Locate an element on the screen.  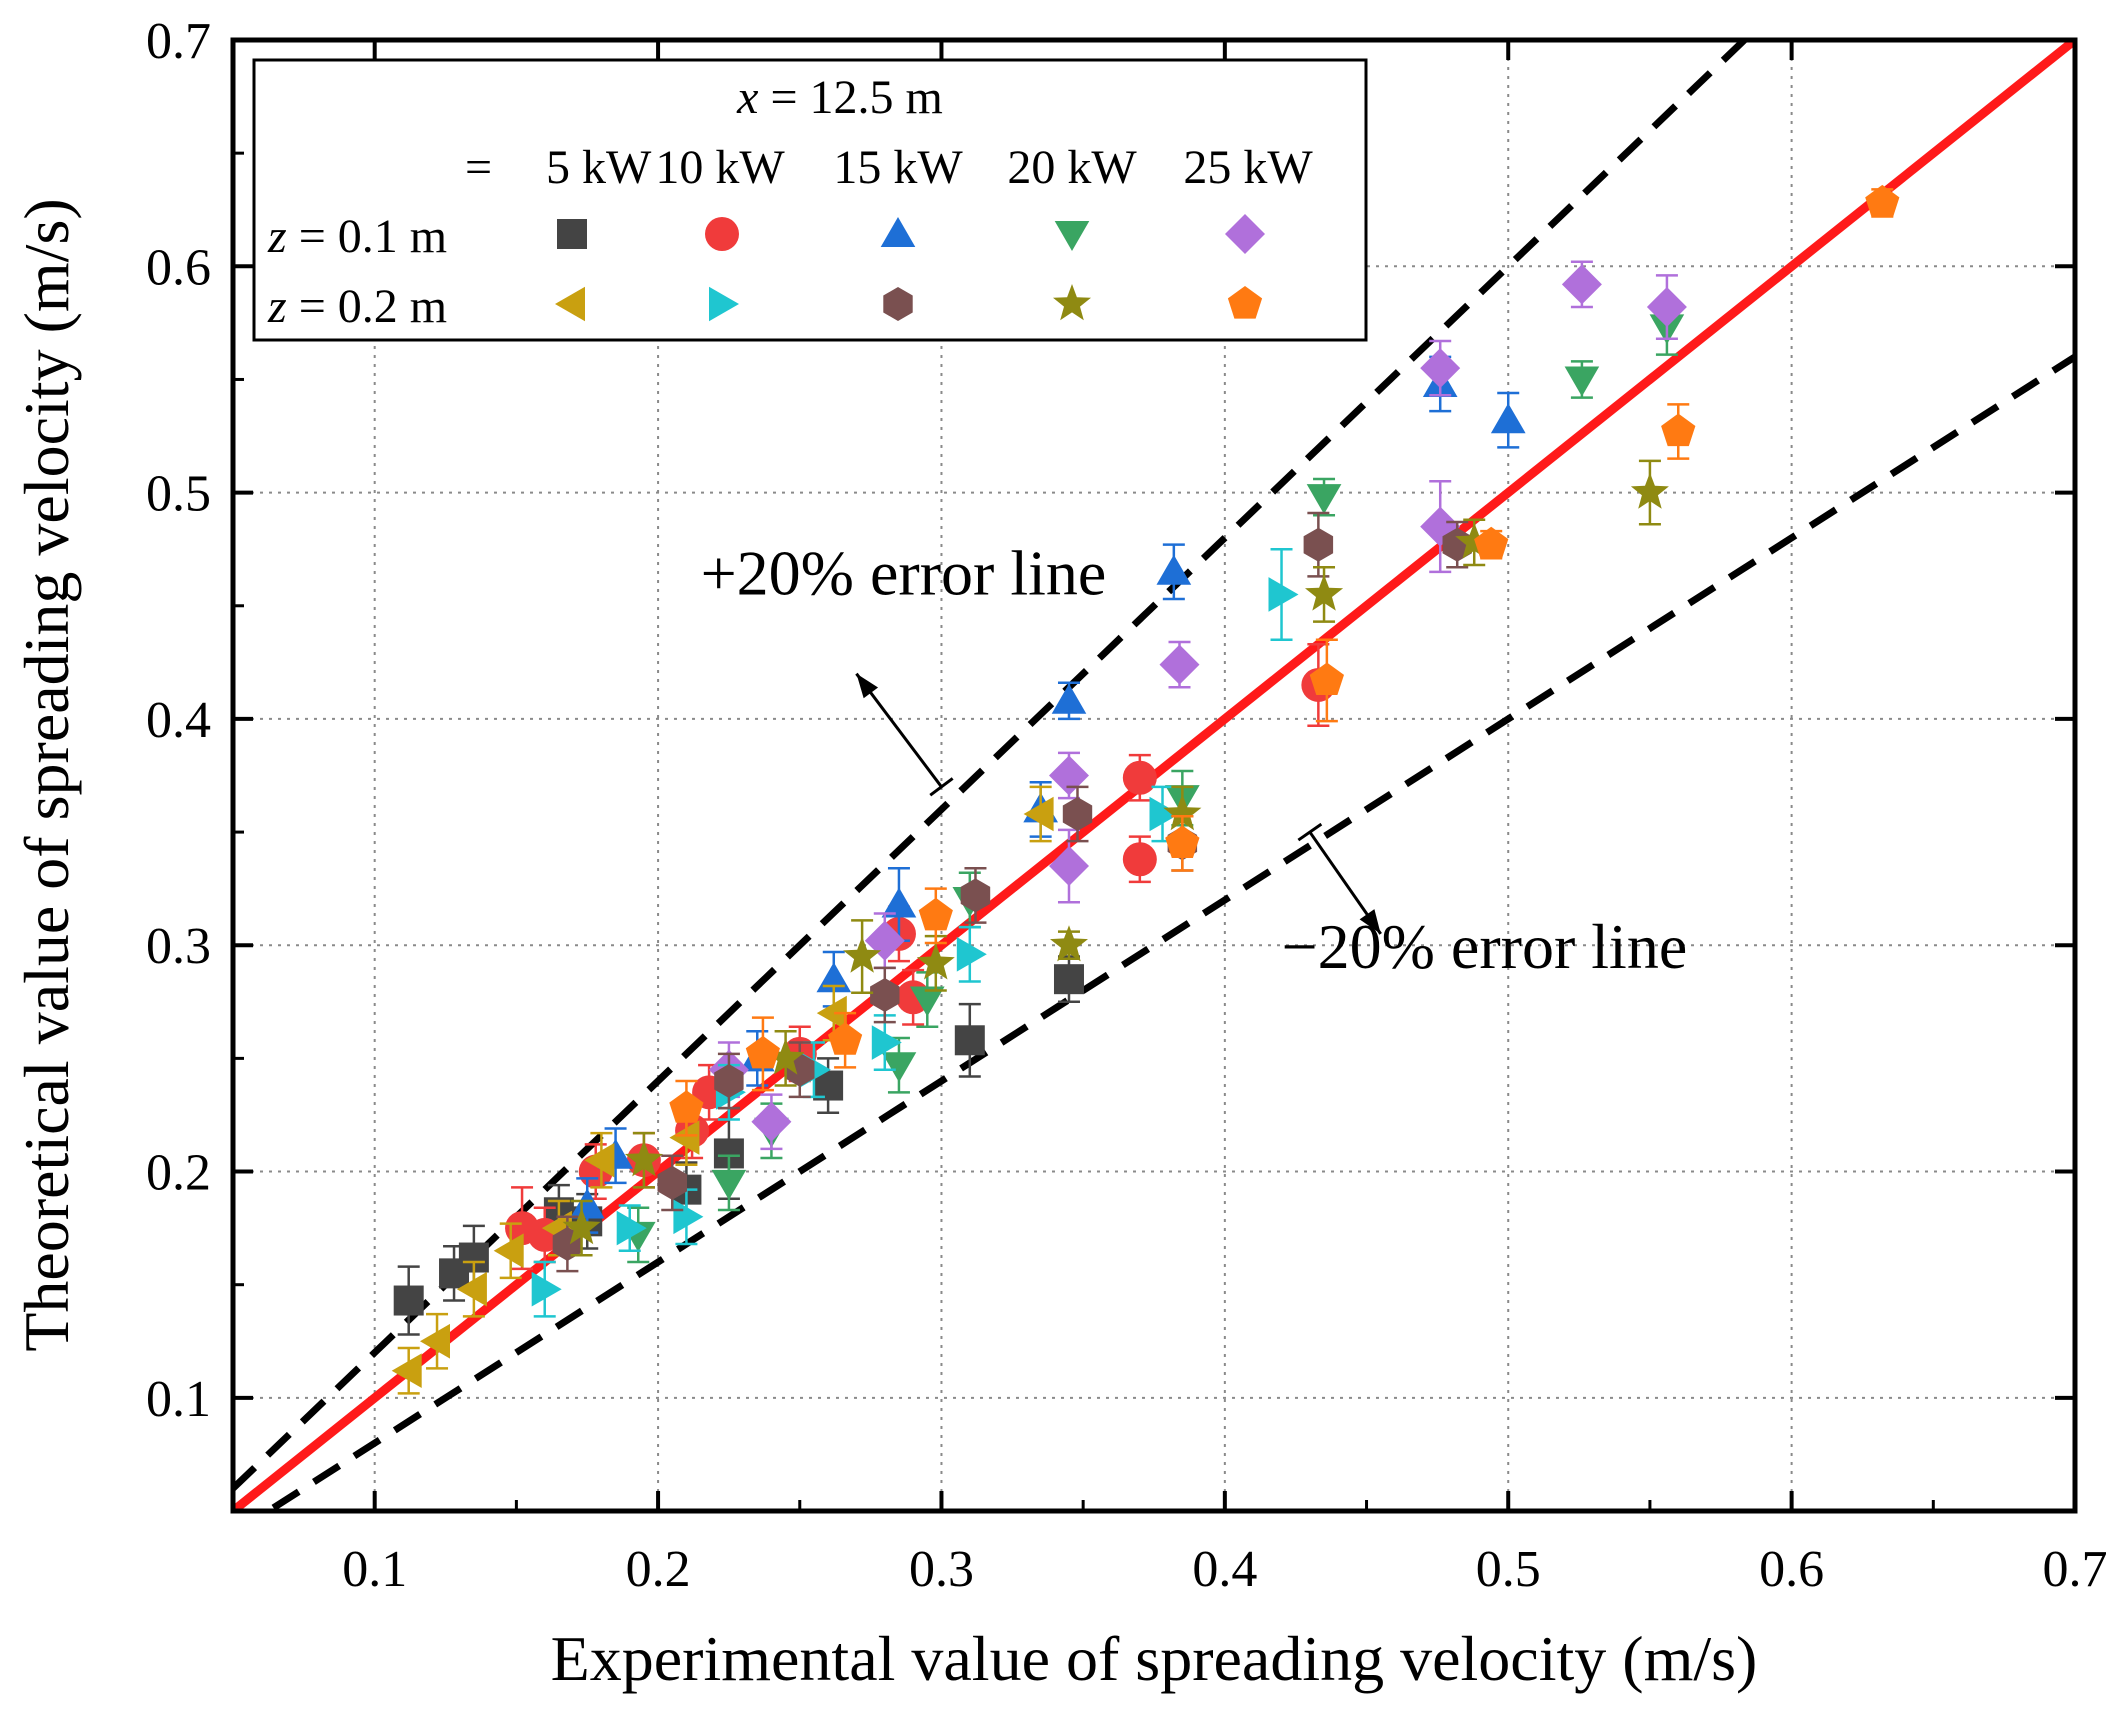
x-tick-label: 0.6 is located at coordinates (1791, 1569).